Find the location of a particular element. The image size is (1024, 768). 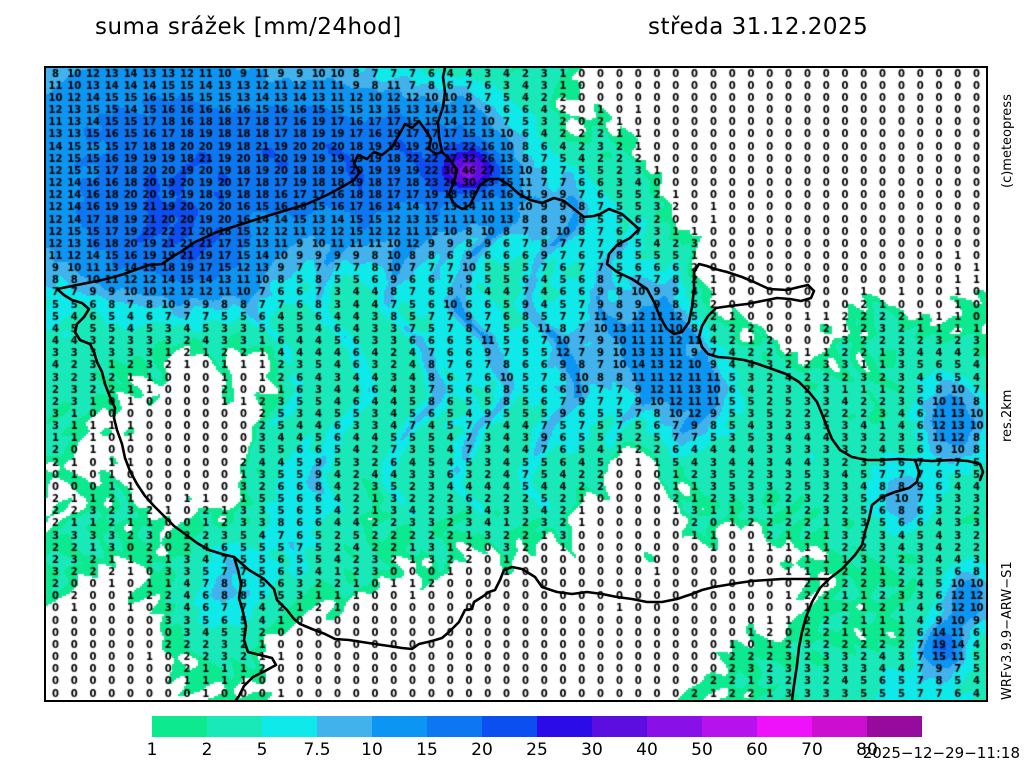

colorbar-tick-label: 80 is located at coordinates (867, 750).